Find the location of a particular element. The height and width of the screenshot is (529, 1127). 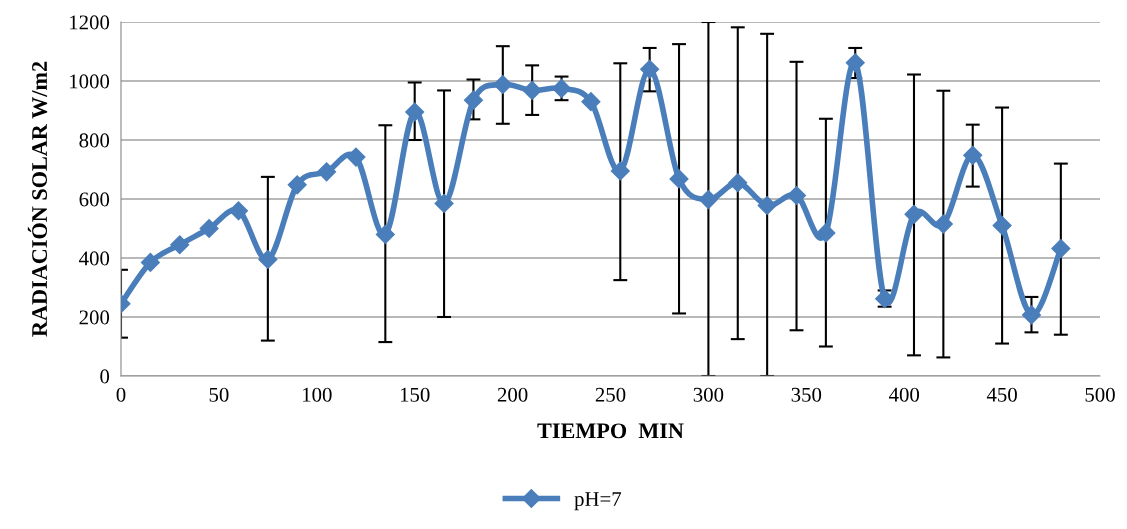

x-tick-label: 400 is located at coordinates (904, 394).